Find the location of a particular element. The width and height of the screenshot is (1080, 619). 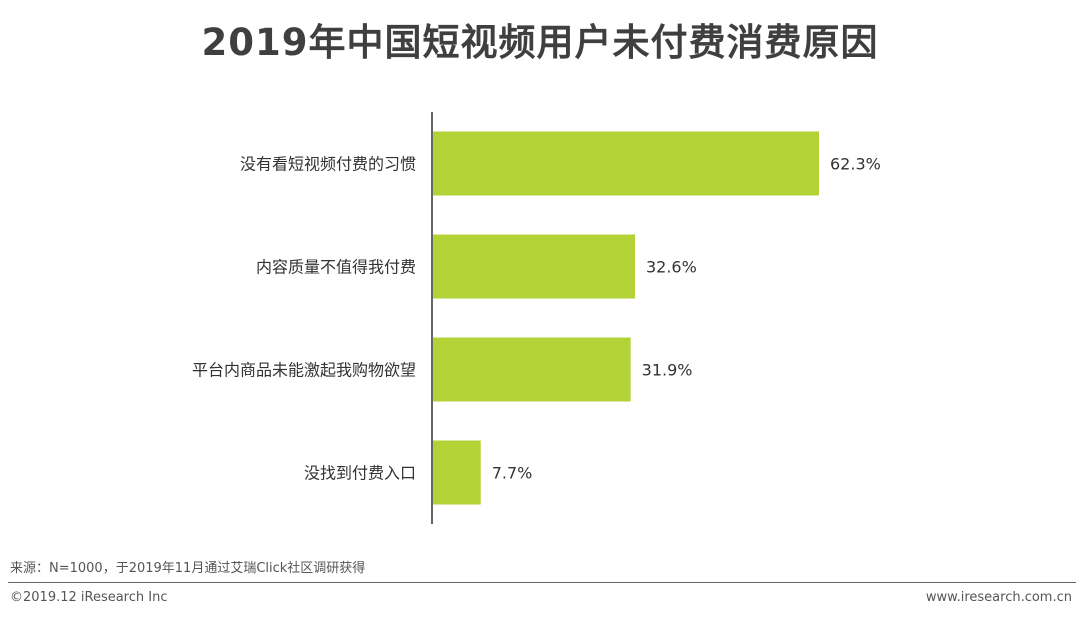

footer-divider is located at coordinates (542, 582).